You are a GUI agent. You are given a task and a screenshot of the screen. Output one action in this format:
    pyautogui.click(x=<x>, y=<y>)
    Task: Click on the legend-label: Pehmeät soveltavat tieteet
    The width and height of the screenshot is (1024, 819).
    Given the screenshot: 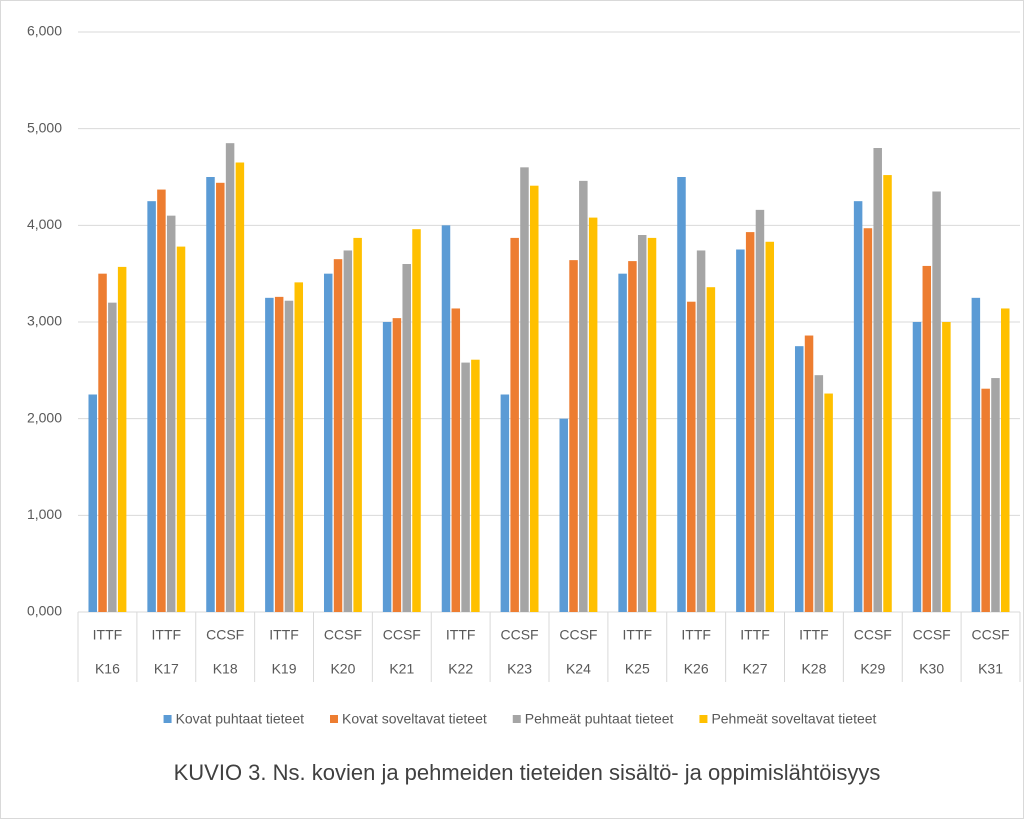 What is the action you would take?
    pyautogui.click(x=793, y=719)
    